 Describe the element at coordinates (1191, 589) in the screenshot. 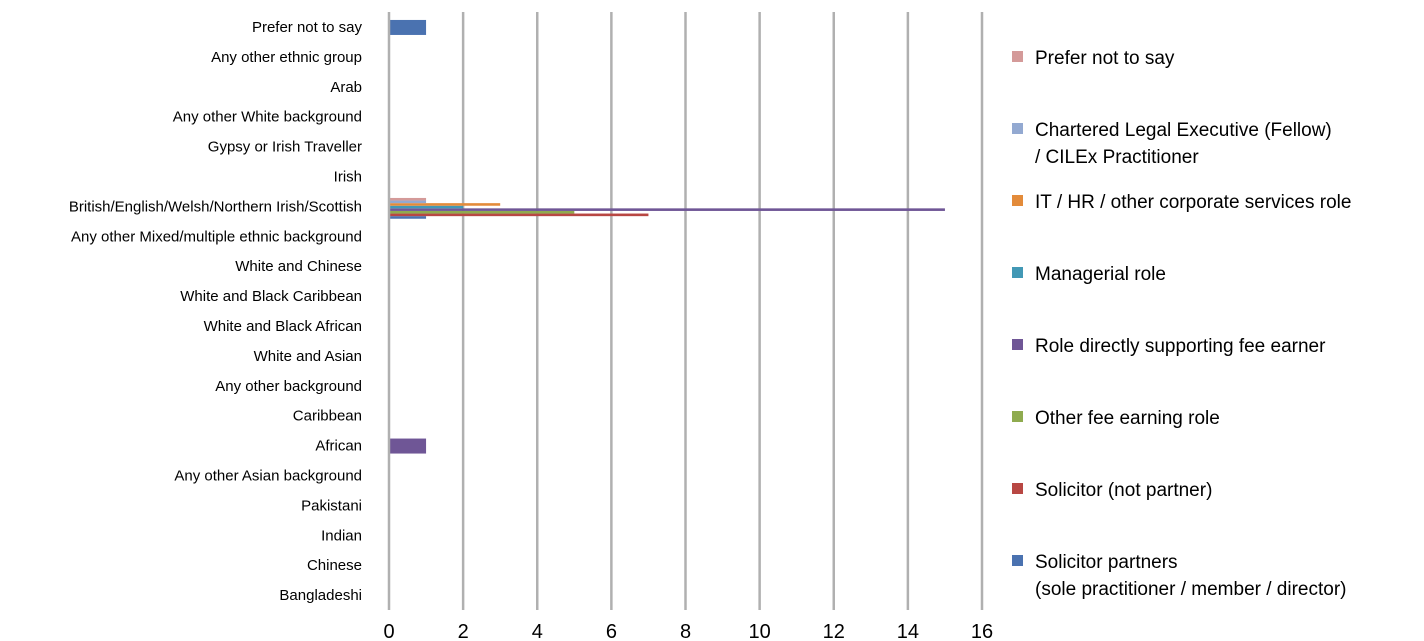

I see `legend-label: (sole practitioner / member / director)` at that location.